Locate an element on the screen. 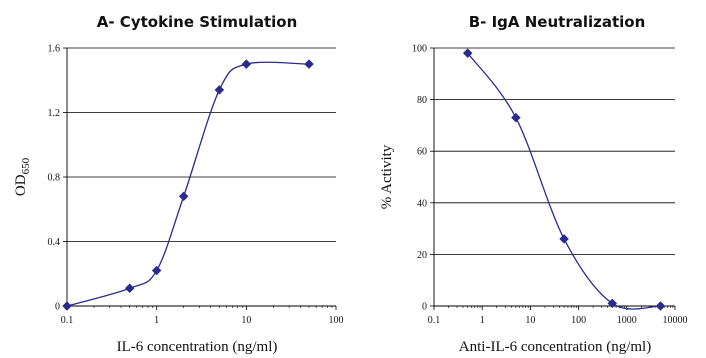 Image resolution: width=706 pixels, height=358 pixels. chart-a-ytick-label: 0.4 is located at coordinates (54, 242).